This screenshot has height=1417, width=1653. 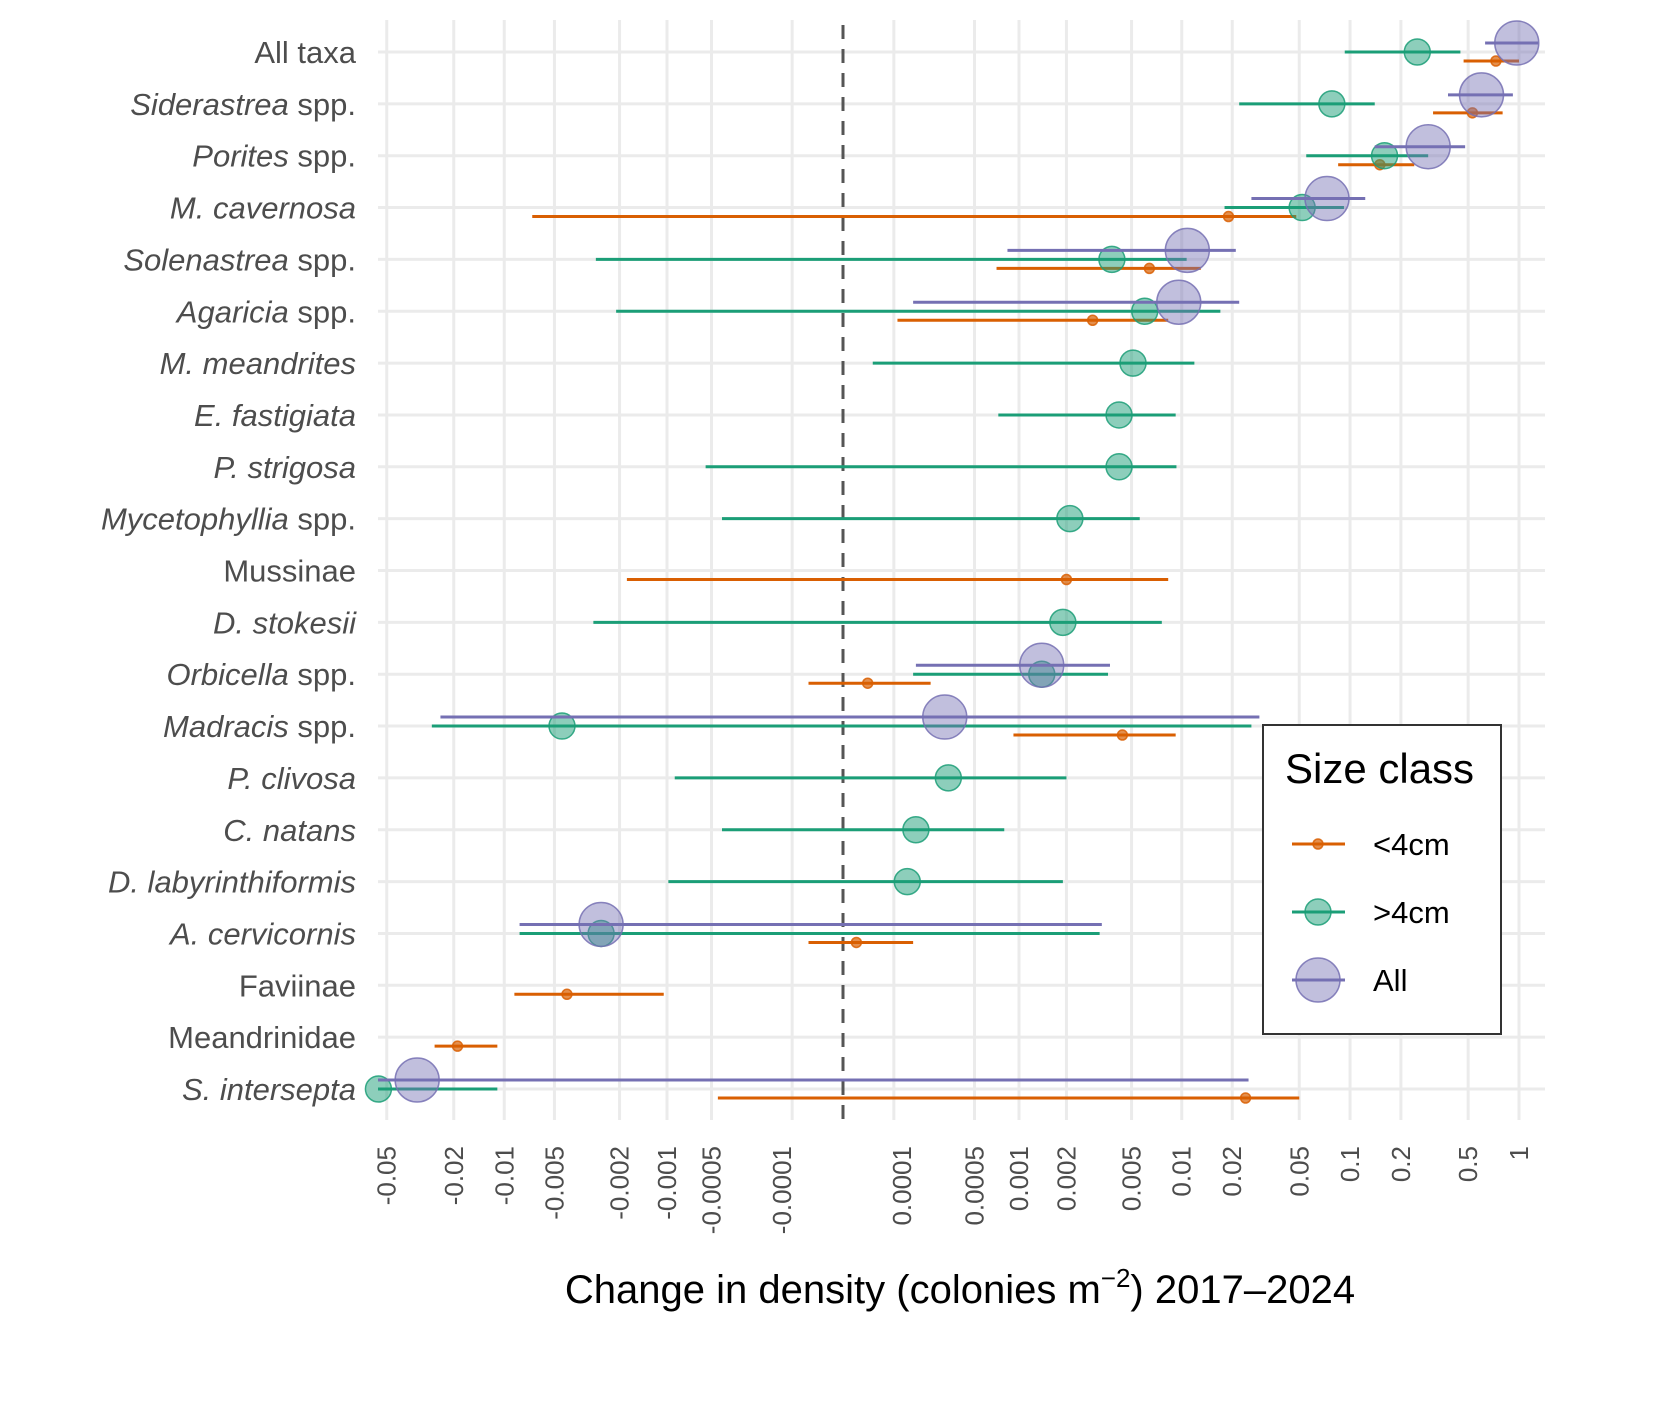 I want to click on legend-key-point-lt4cm, so click(x=1318, y=844).